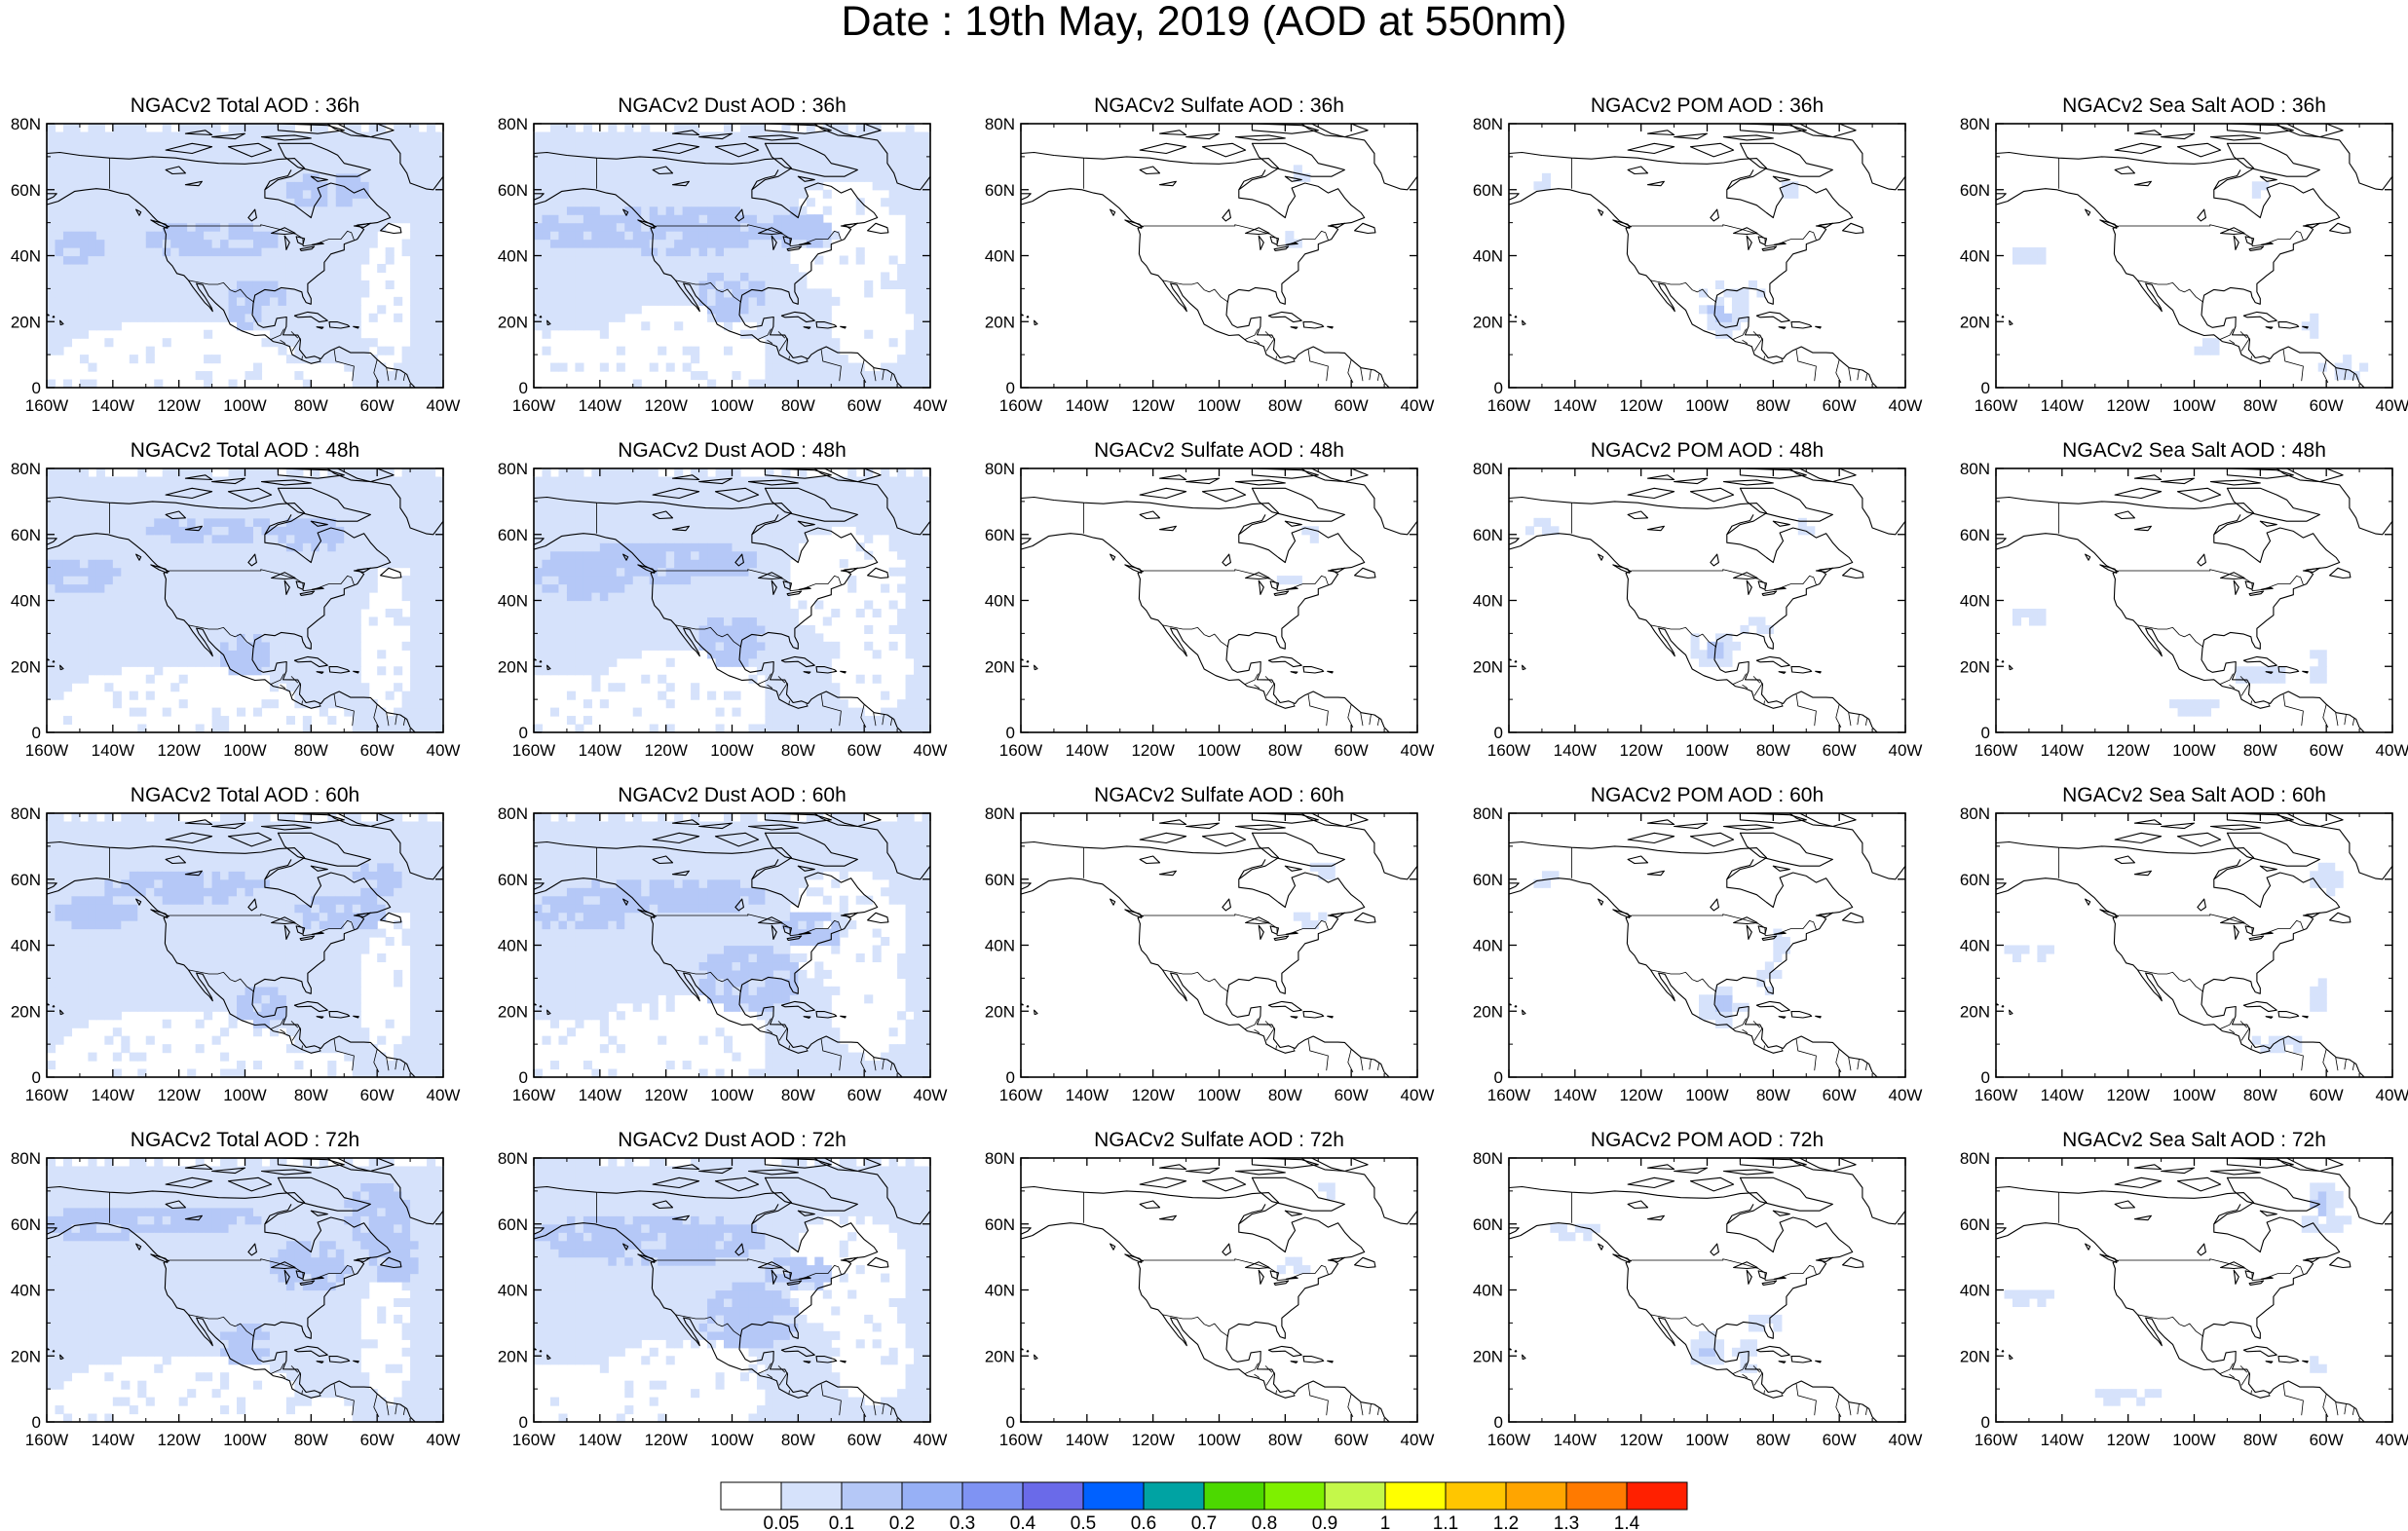 The height and width of the screenshot is (1531, 2408). I want to click on panel-title: NGACv2 Dust AOD : 48h, so click(732, 450).